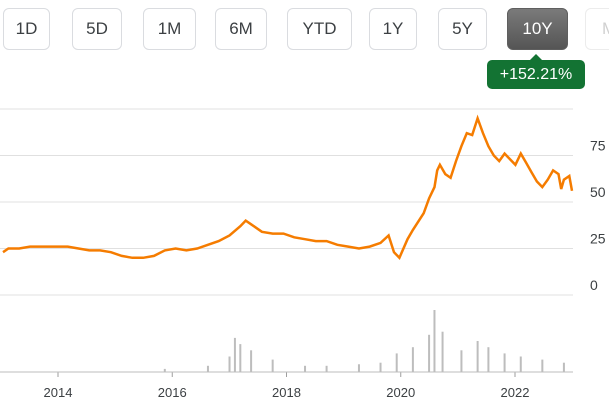 The width and height of the screenshot is (609, 410). I want to click on x-tick-label: 2016, so click(172, 392).